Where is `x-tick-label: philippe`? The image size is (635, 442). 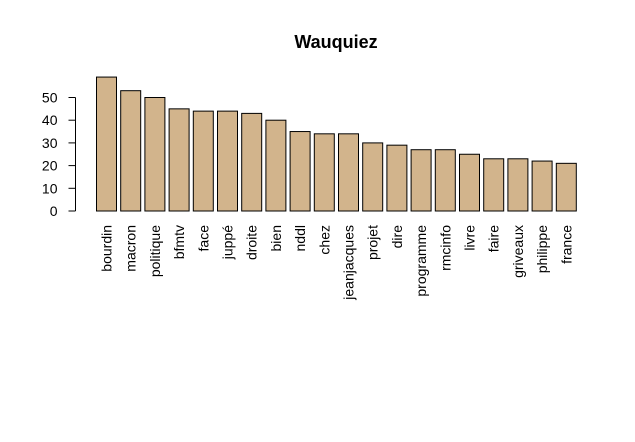 x-tick-label: philippe is located at coordinates (542, 249).